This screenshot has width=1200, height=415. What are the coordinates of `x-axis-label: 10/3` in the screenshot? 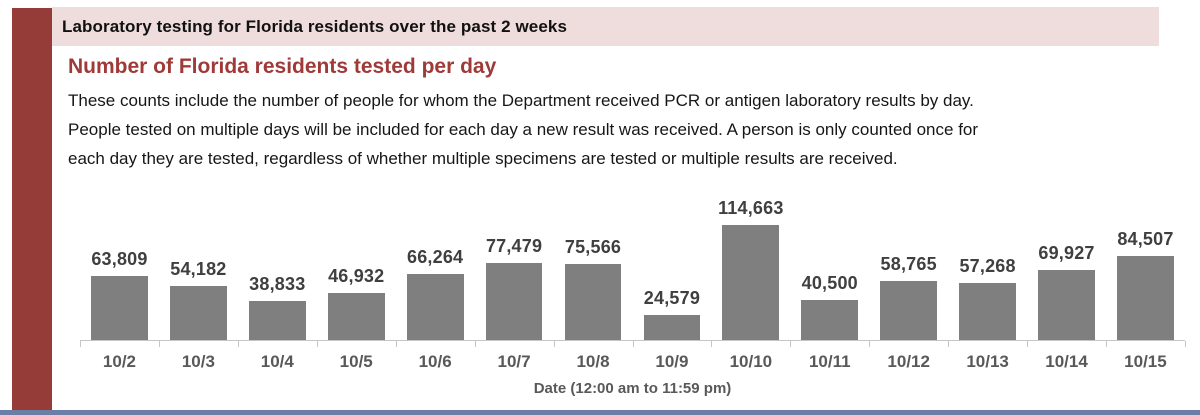 It's located at (198, 361).